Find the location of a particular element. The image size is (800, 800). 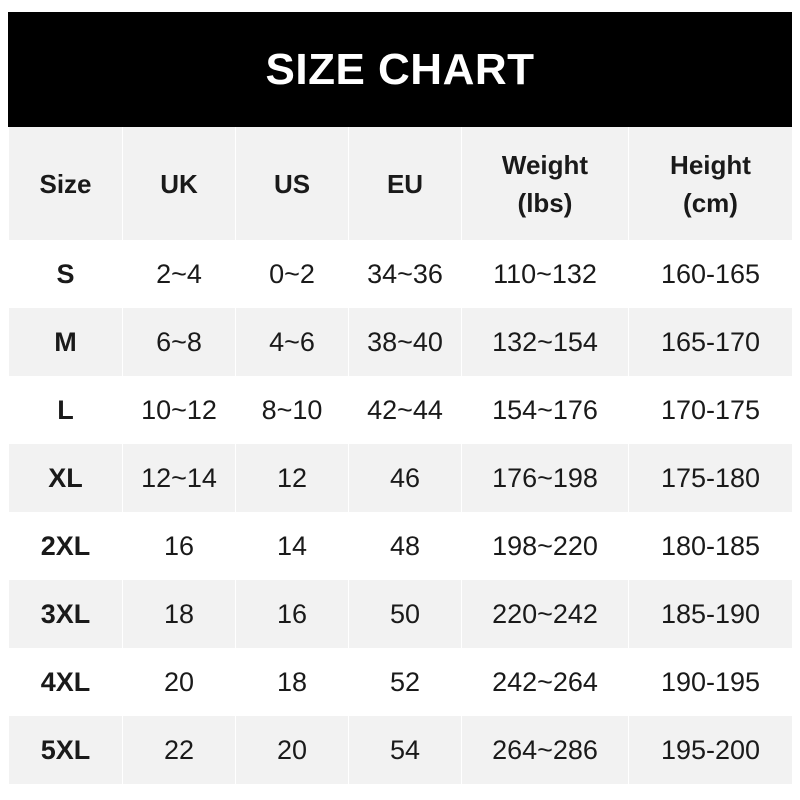

size-cell: 3XL is located at coordinates (65, 614).